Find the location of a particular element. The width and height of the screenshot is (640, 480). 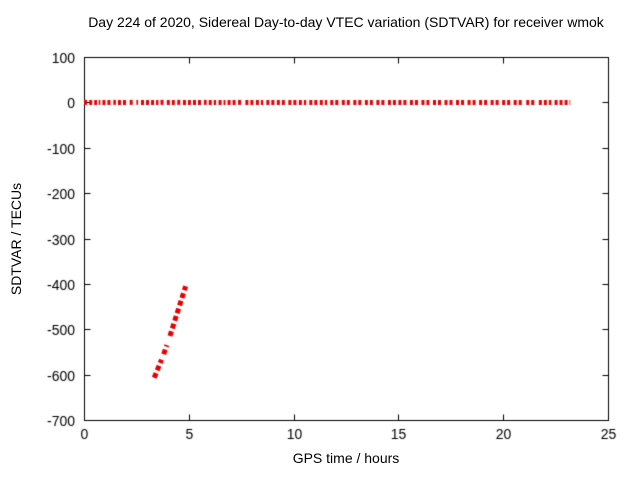

y-axis-label-wrap: SDTVAR / TECUs is located at coordinates (16, 238).